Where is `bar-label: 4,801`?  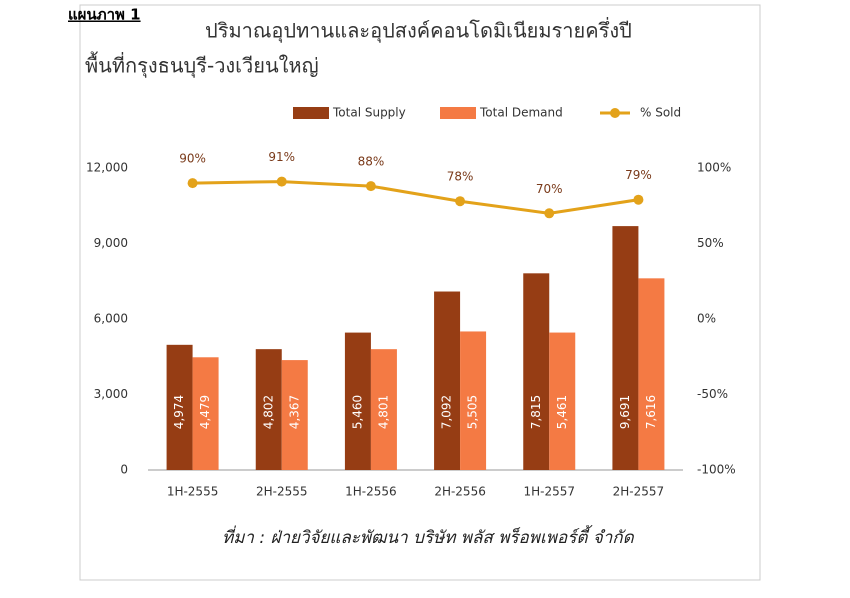
bar-label: 4,801 is located at coordinates (383, 412).